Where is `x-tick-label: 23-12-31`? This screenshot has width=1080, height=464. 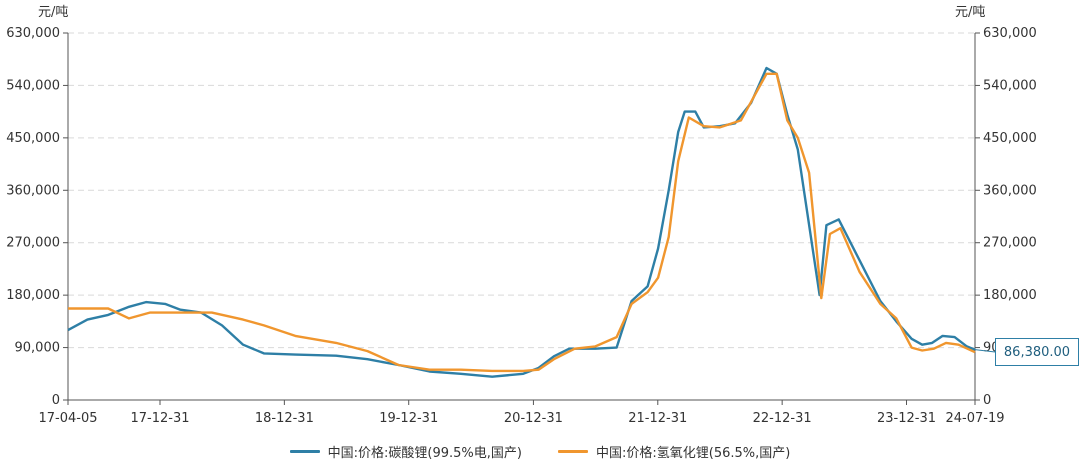 x-tick-label: 23-12-31 is located at coordinates (906, 418).